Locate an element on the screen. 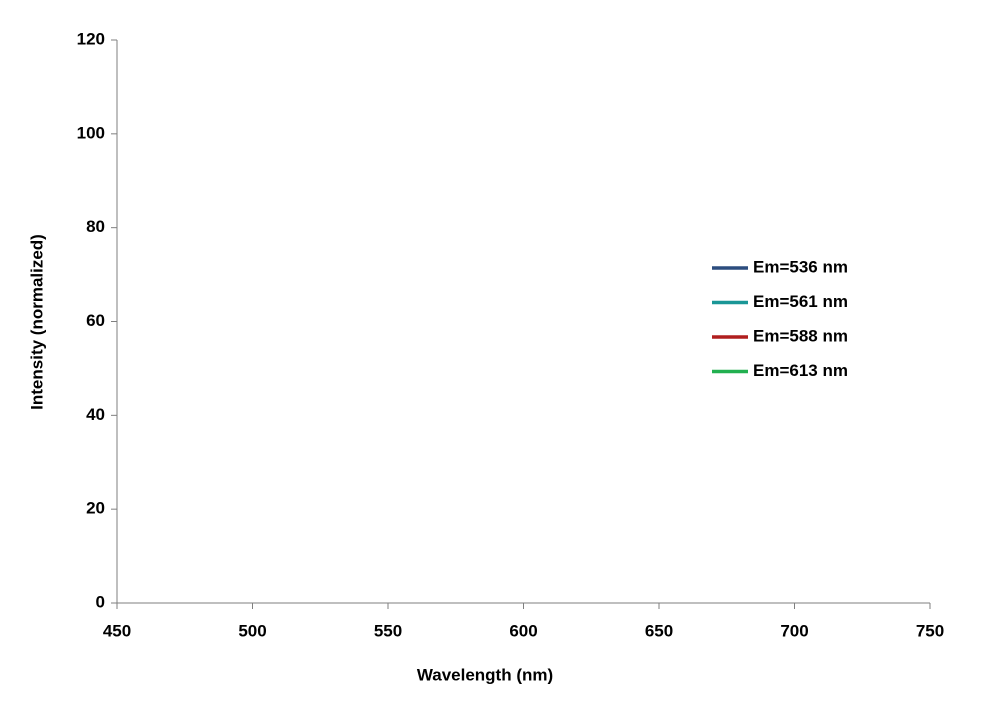 This screenshot has width=1000, height=706. y-tick-label: 40 is located at coordinates (95, 414).